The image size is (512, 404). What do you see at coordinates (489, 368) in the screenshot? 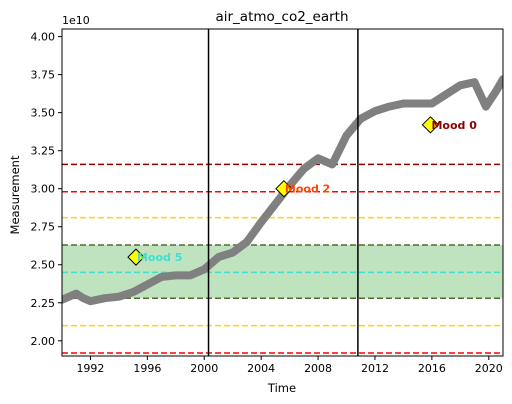
I see `x-tick-label-7: 2020` at bounding box center [489, 368].